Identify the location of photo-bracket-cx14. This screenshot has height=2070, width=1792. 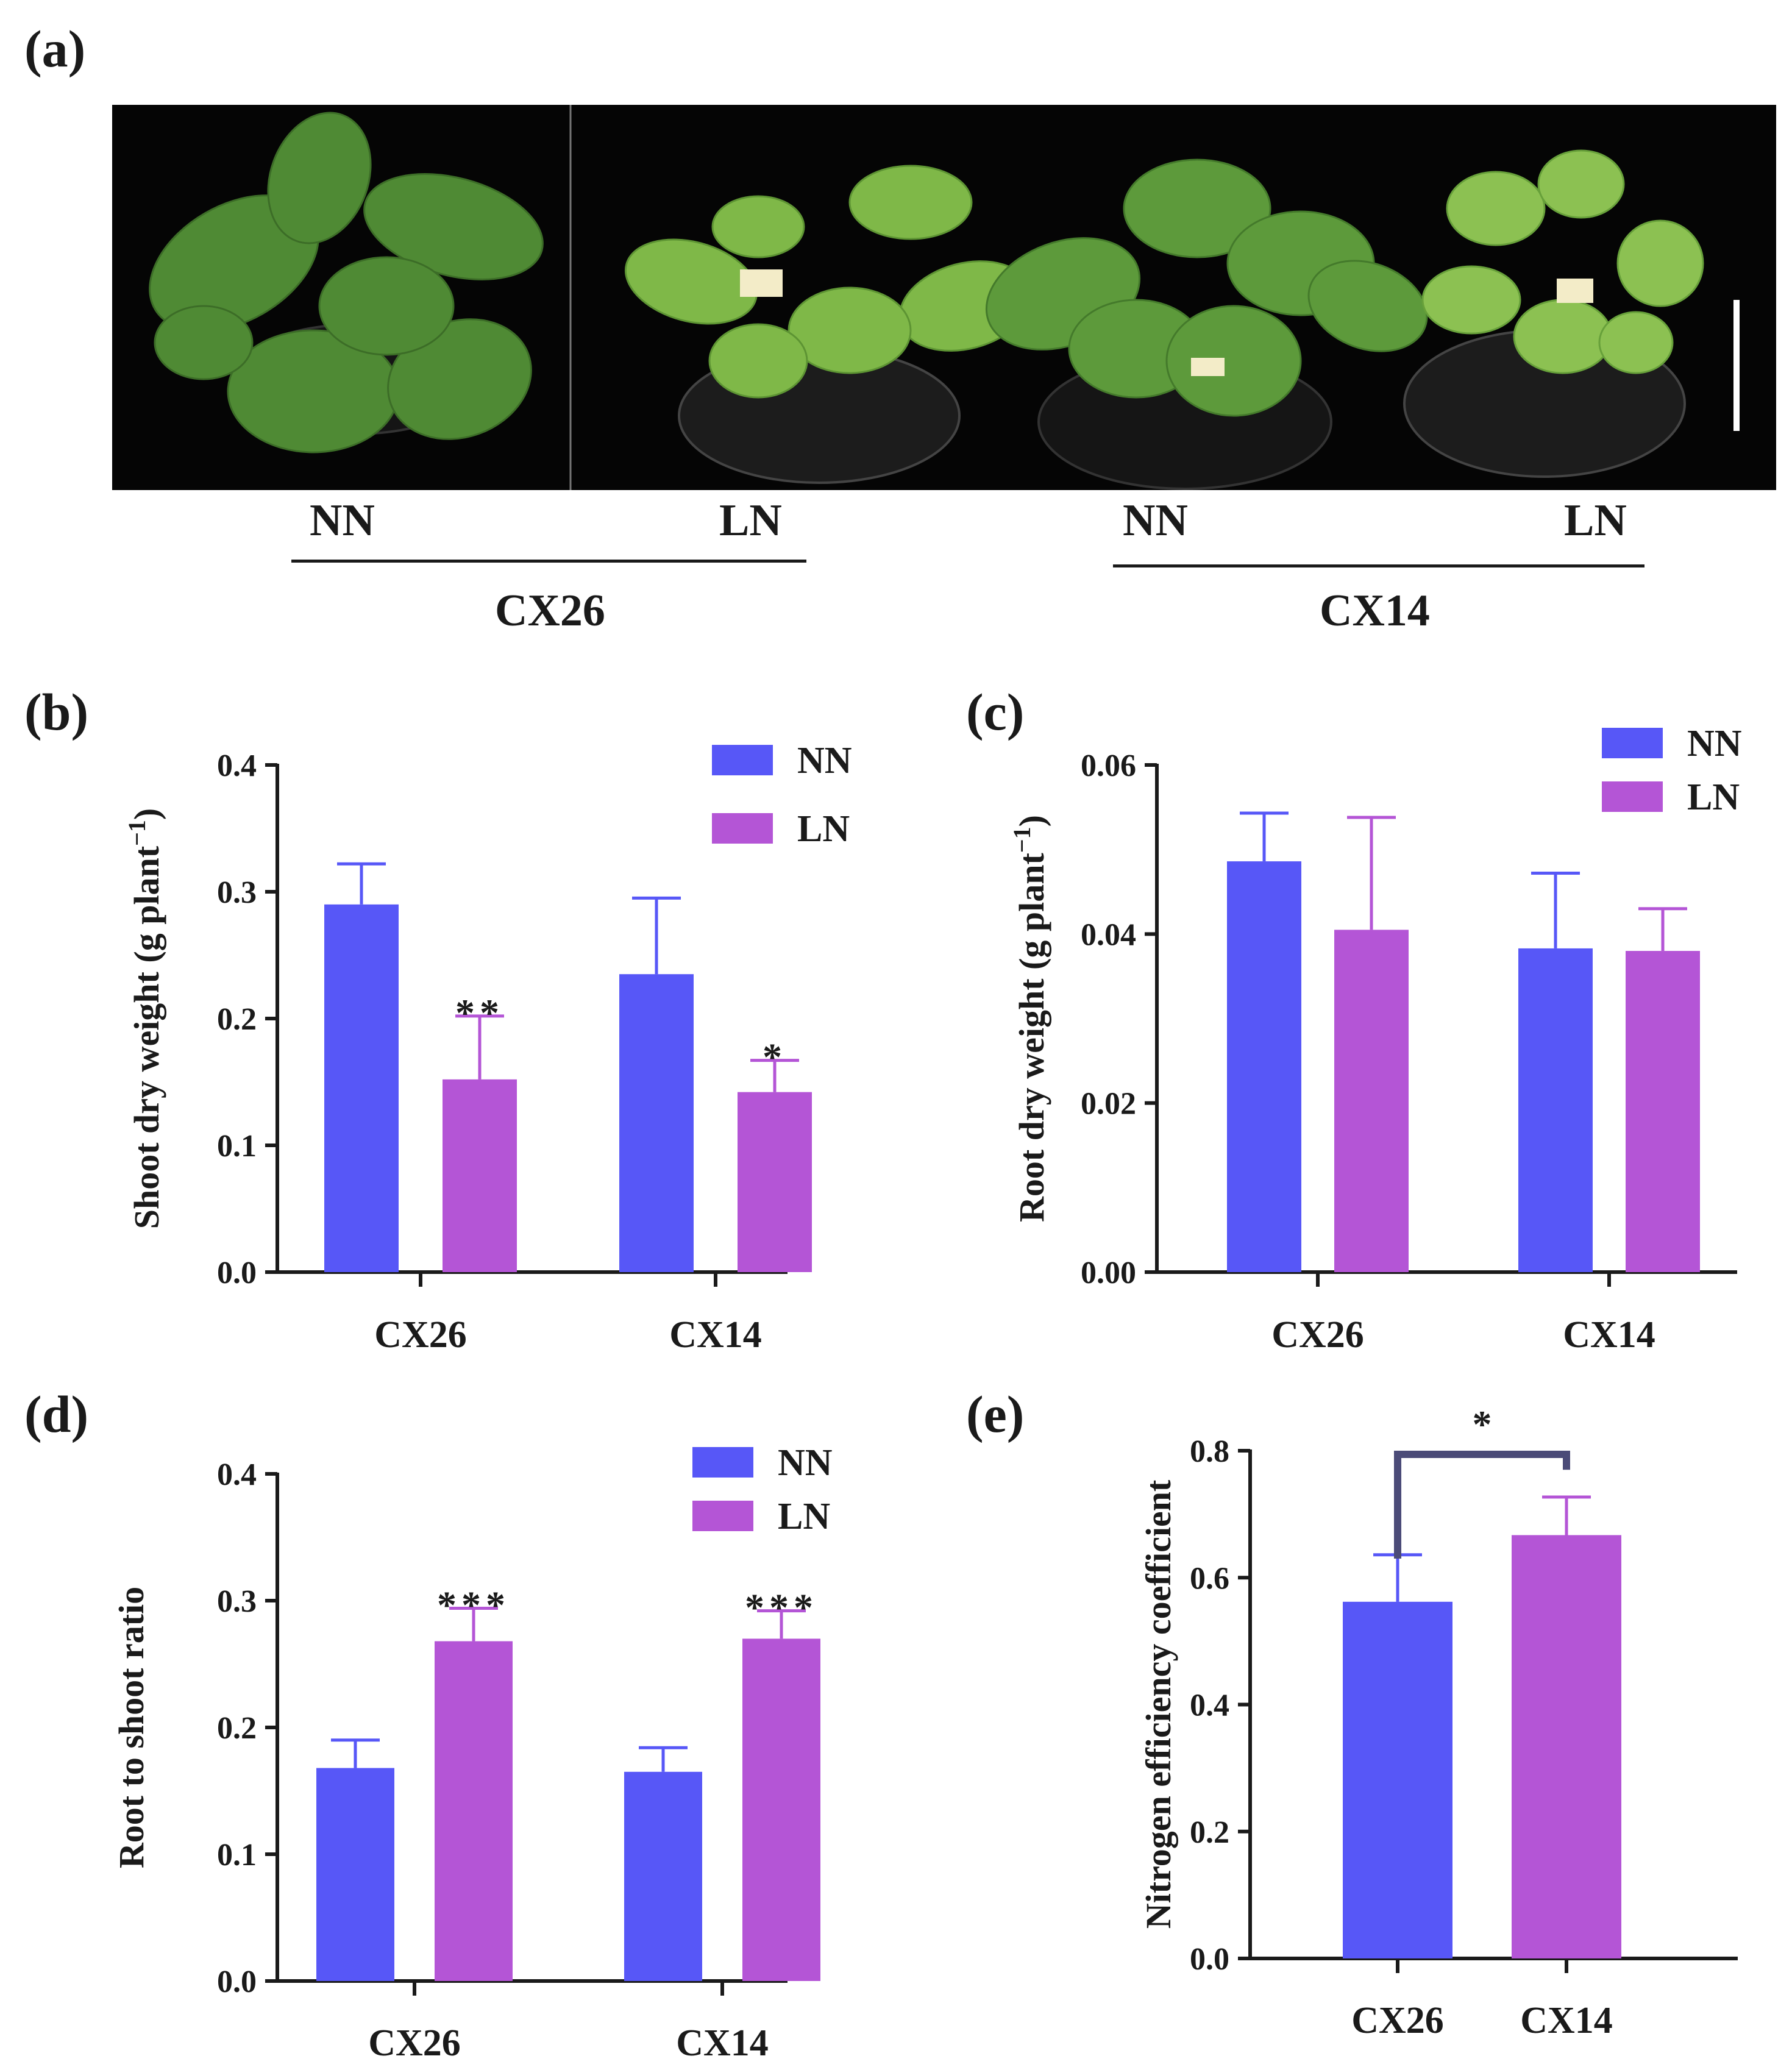
(1379, 565).